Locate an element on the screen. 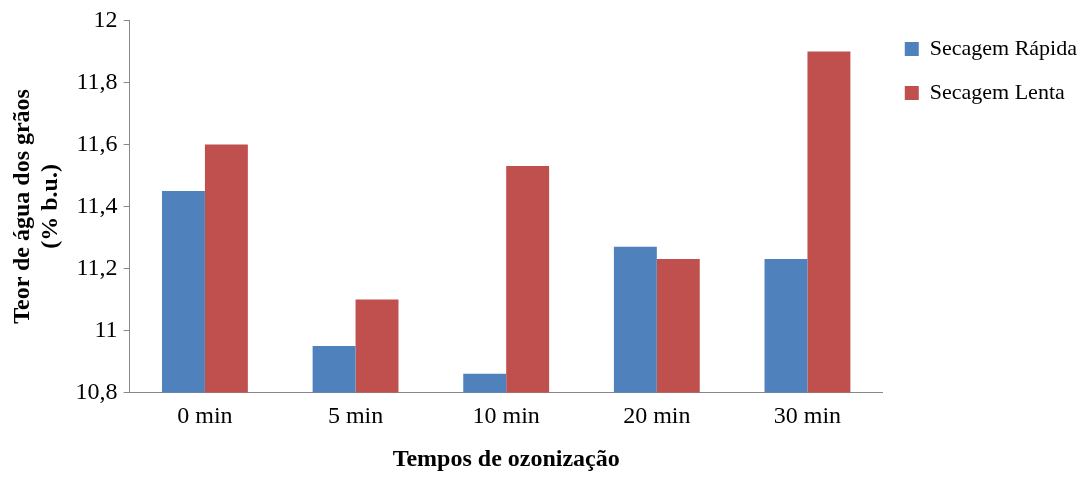 Image resolution: width=1091 pixels, height=482 pixels. y-tick-label: 11,4 is located at coordinates (97, 204).